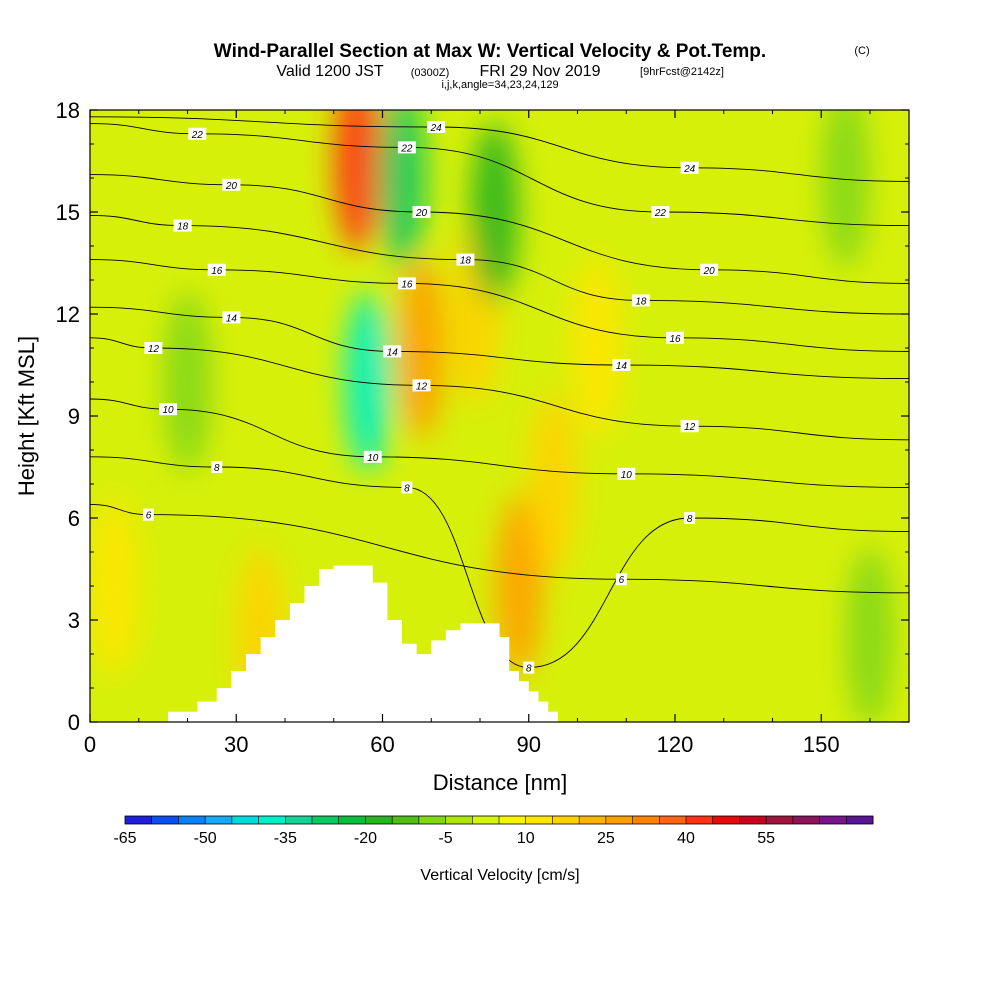 This screenshot has height=1000, width=1000. Describe the element at coordinates (621, 579) in the screenshot. I see `contour-label: 6` at that location.